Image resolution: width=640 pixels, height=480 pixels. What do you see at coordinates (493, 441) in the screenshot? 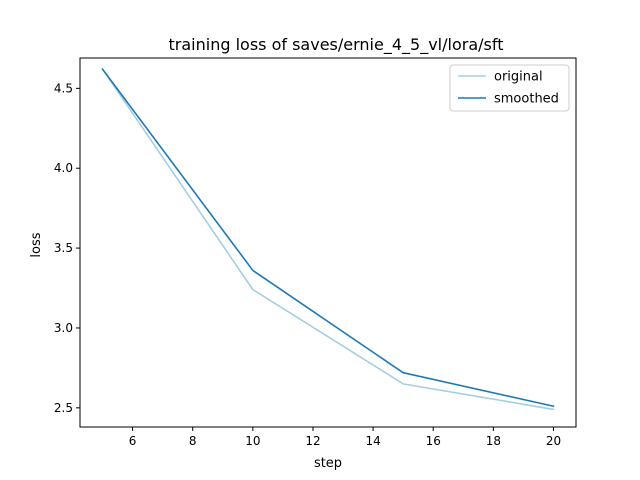
I see `x-tick-label: 18` at bounding box center [493, 441].